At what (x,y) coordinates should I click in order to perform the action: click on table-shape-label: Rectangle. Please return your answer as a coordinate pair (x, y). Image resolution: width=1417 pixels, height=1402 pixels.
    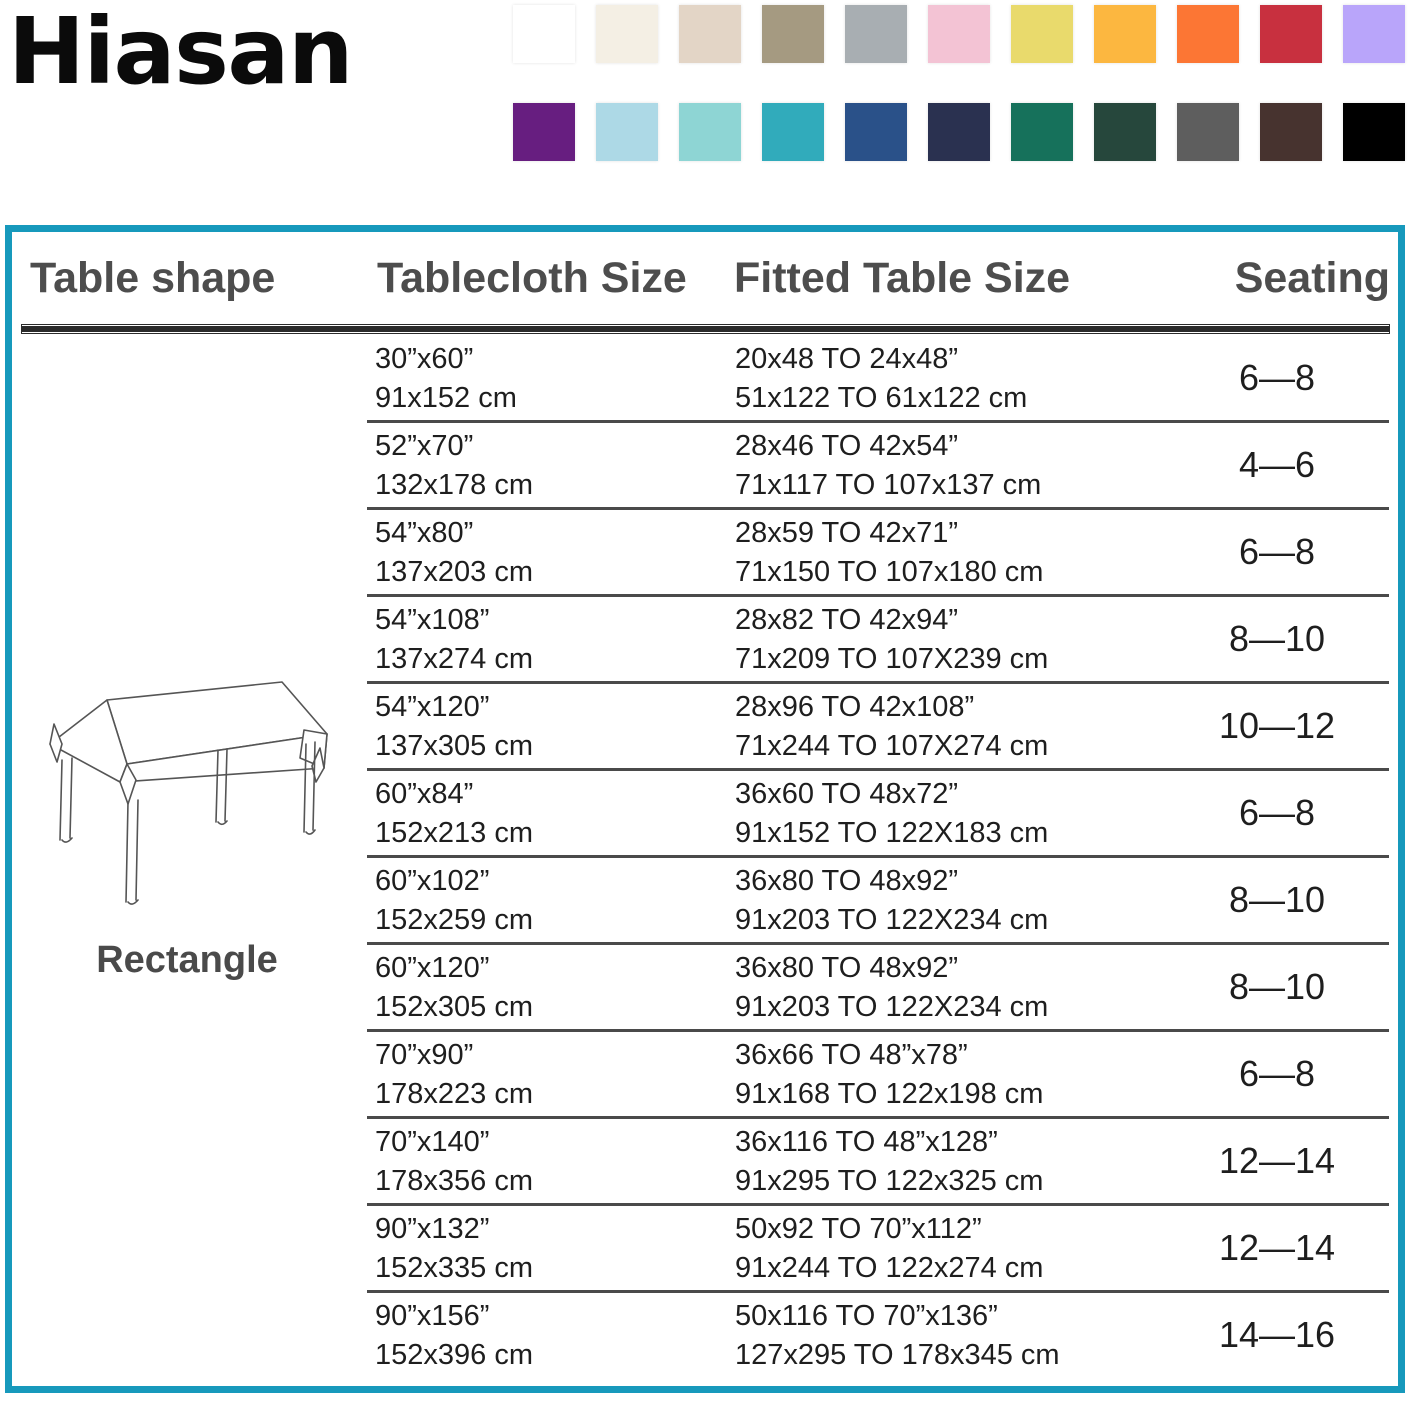
    Looking at the image, I should click on (187, 960).